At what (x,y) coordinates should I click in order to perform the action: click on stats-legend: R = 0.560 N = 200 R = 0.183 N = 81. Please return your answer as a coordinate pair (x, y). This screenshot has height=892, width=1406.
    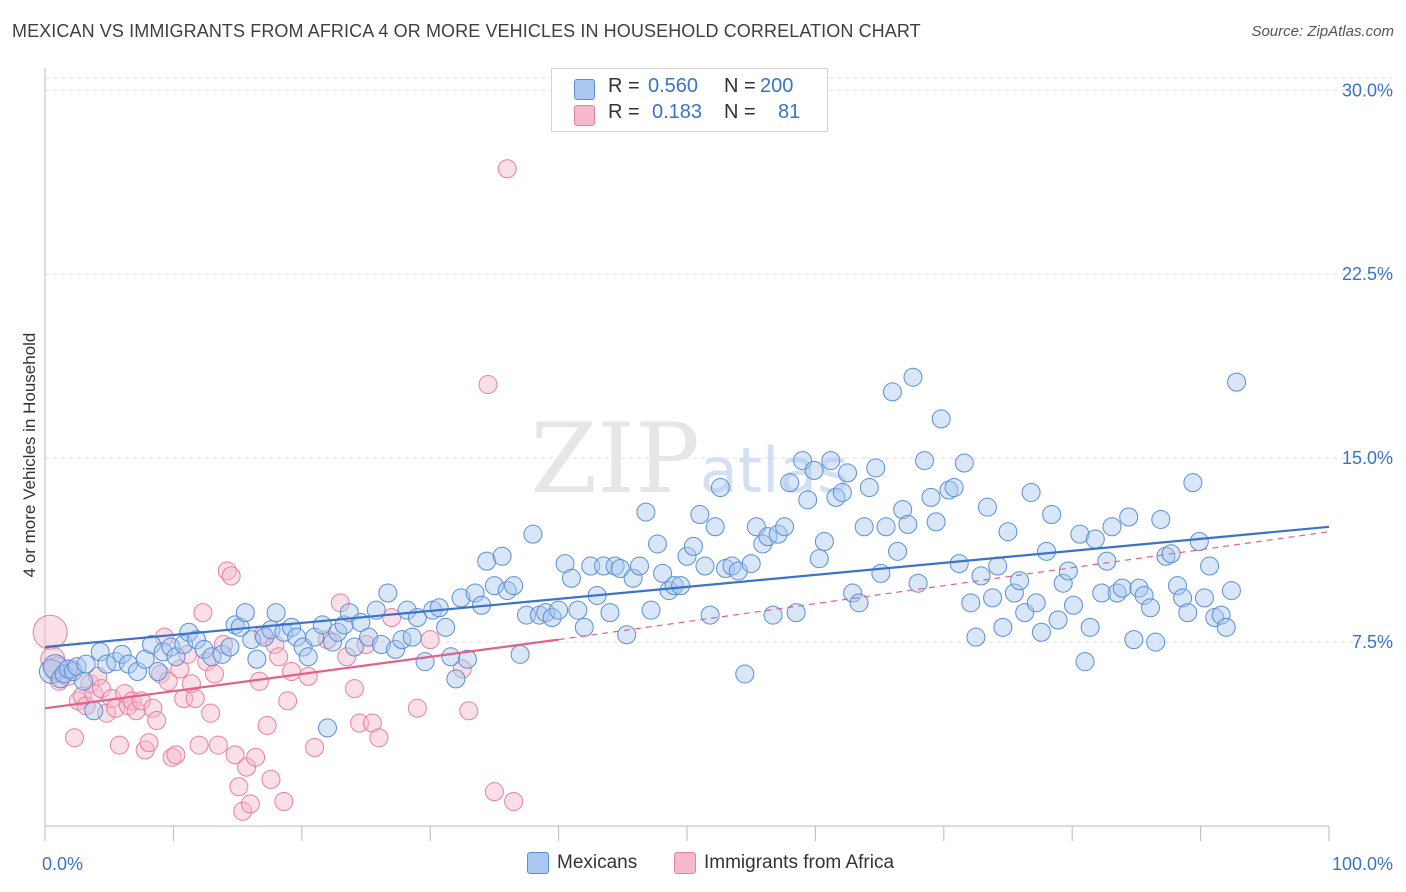
    Looking at the image, I should click on (689, 100).